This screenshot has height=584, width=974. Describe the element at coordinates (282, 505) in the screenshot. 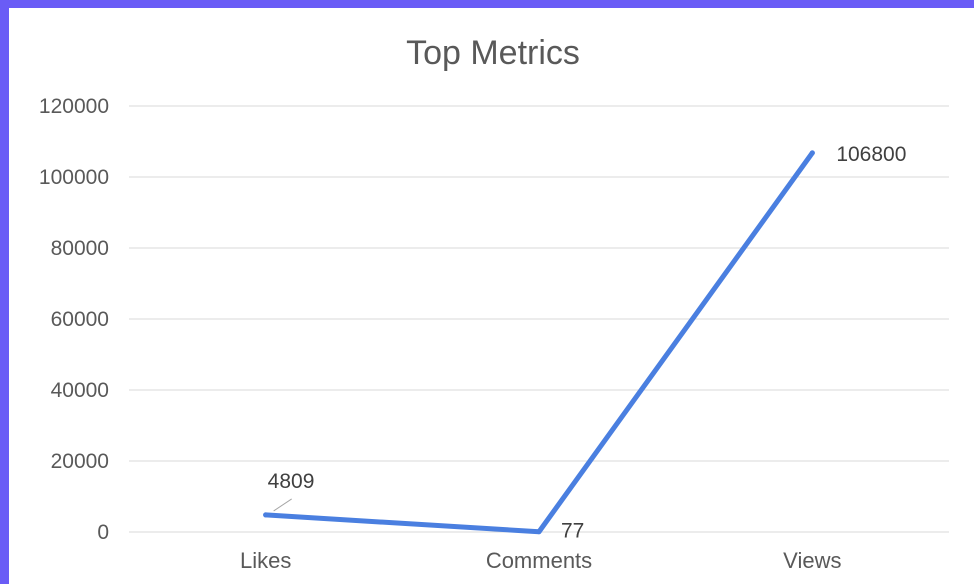

I see `label-leader-line` at that location.